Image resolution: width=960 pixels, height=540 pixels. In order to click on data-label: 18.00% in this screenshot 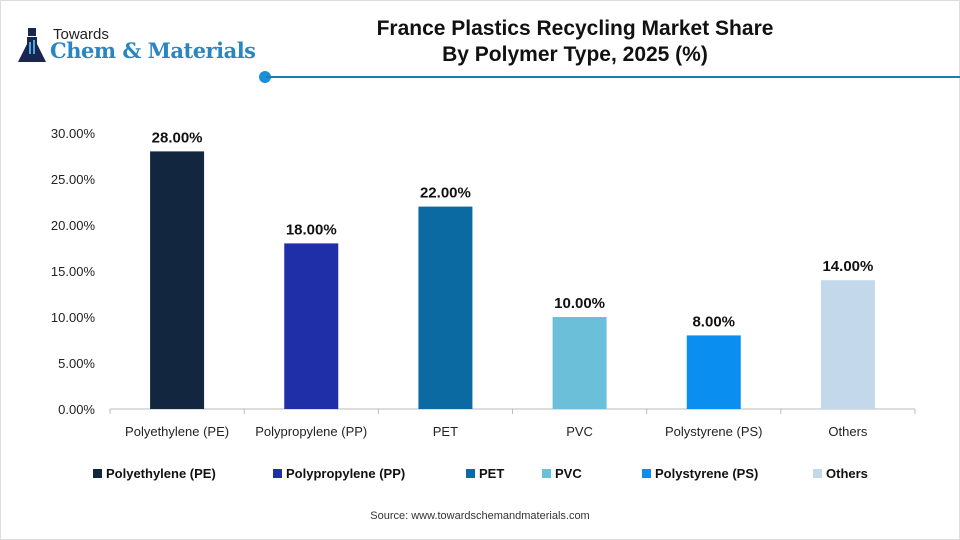, I will do `click(311, 229)`.